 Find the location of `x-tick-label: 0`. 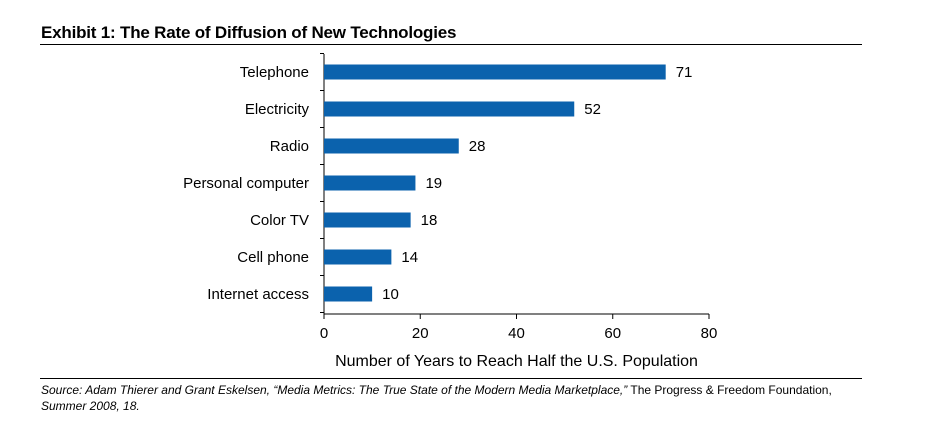

x-tick-label: 0 is located at coordinates (324, 333).